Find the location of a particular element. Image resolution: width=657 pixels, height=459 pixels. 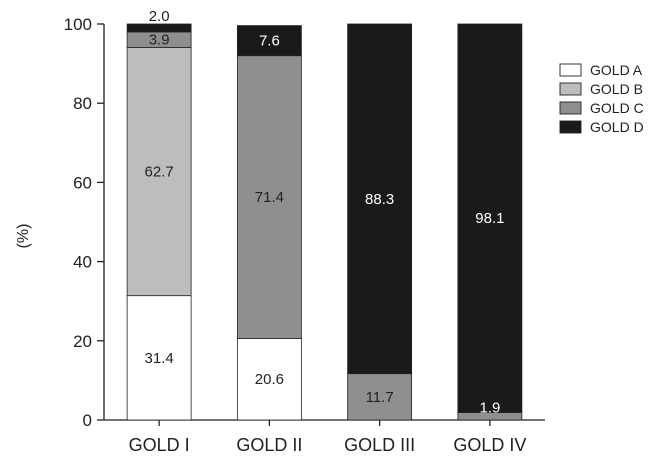

bar-gold-ii-gold-d is located at coordinates (269, 41).